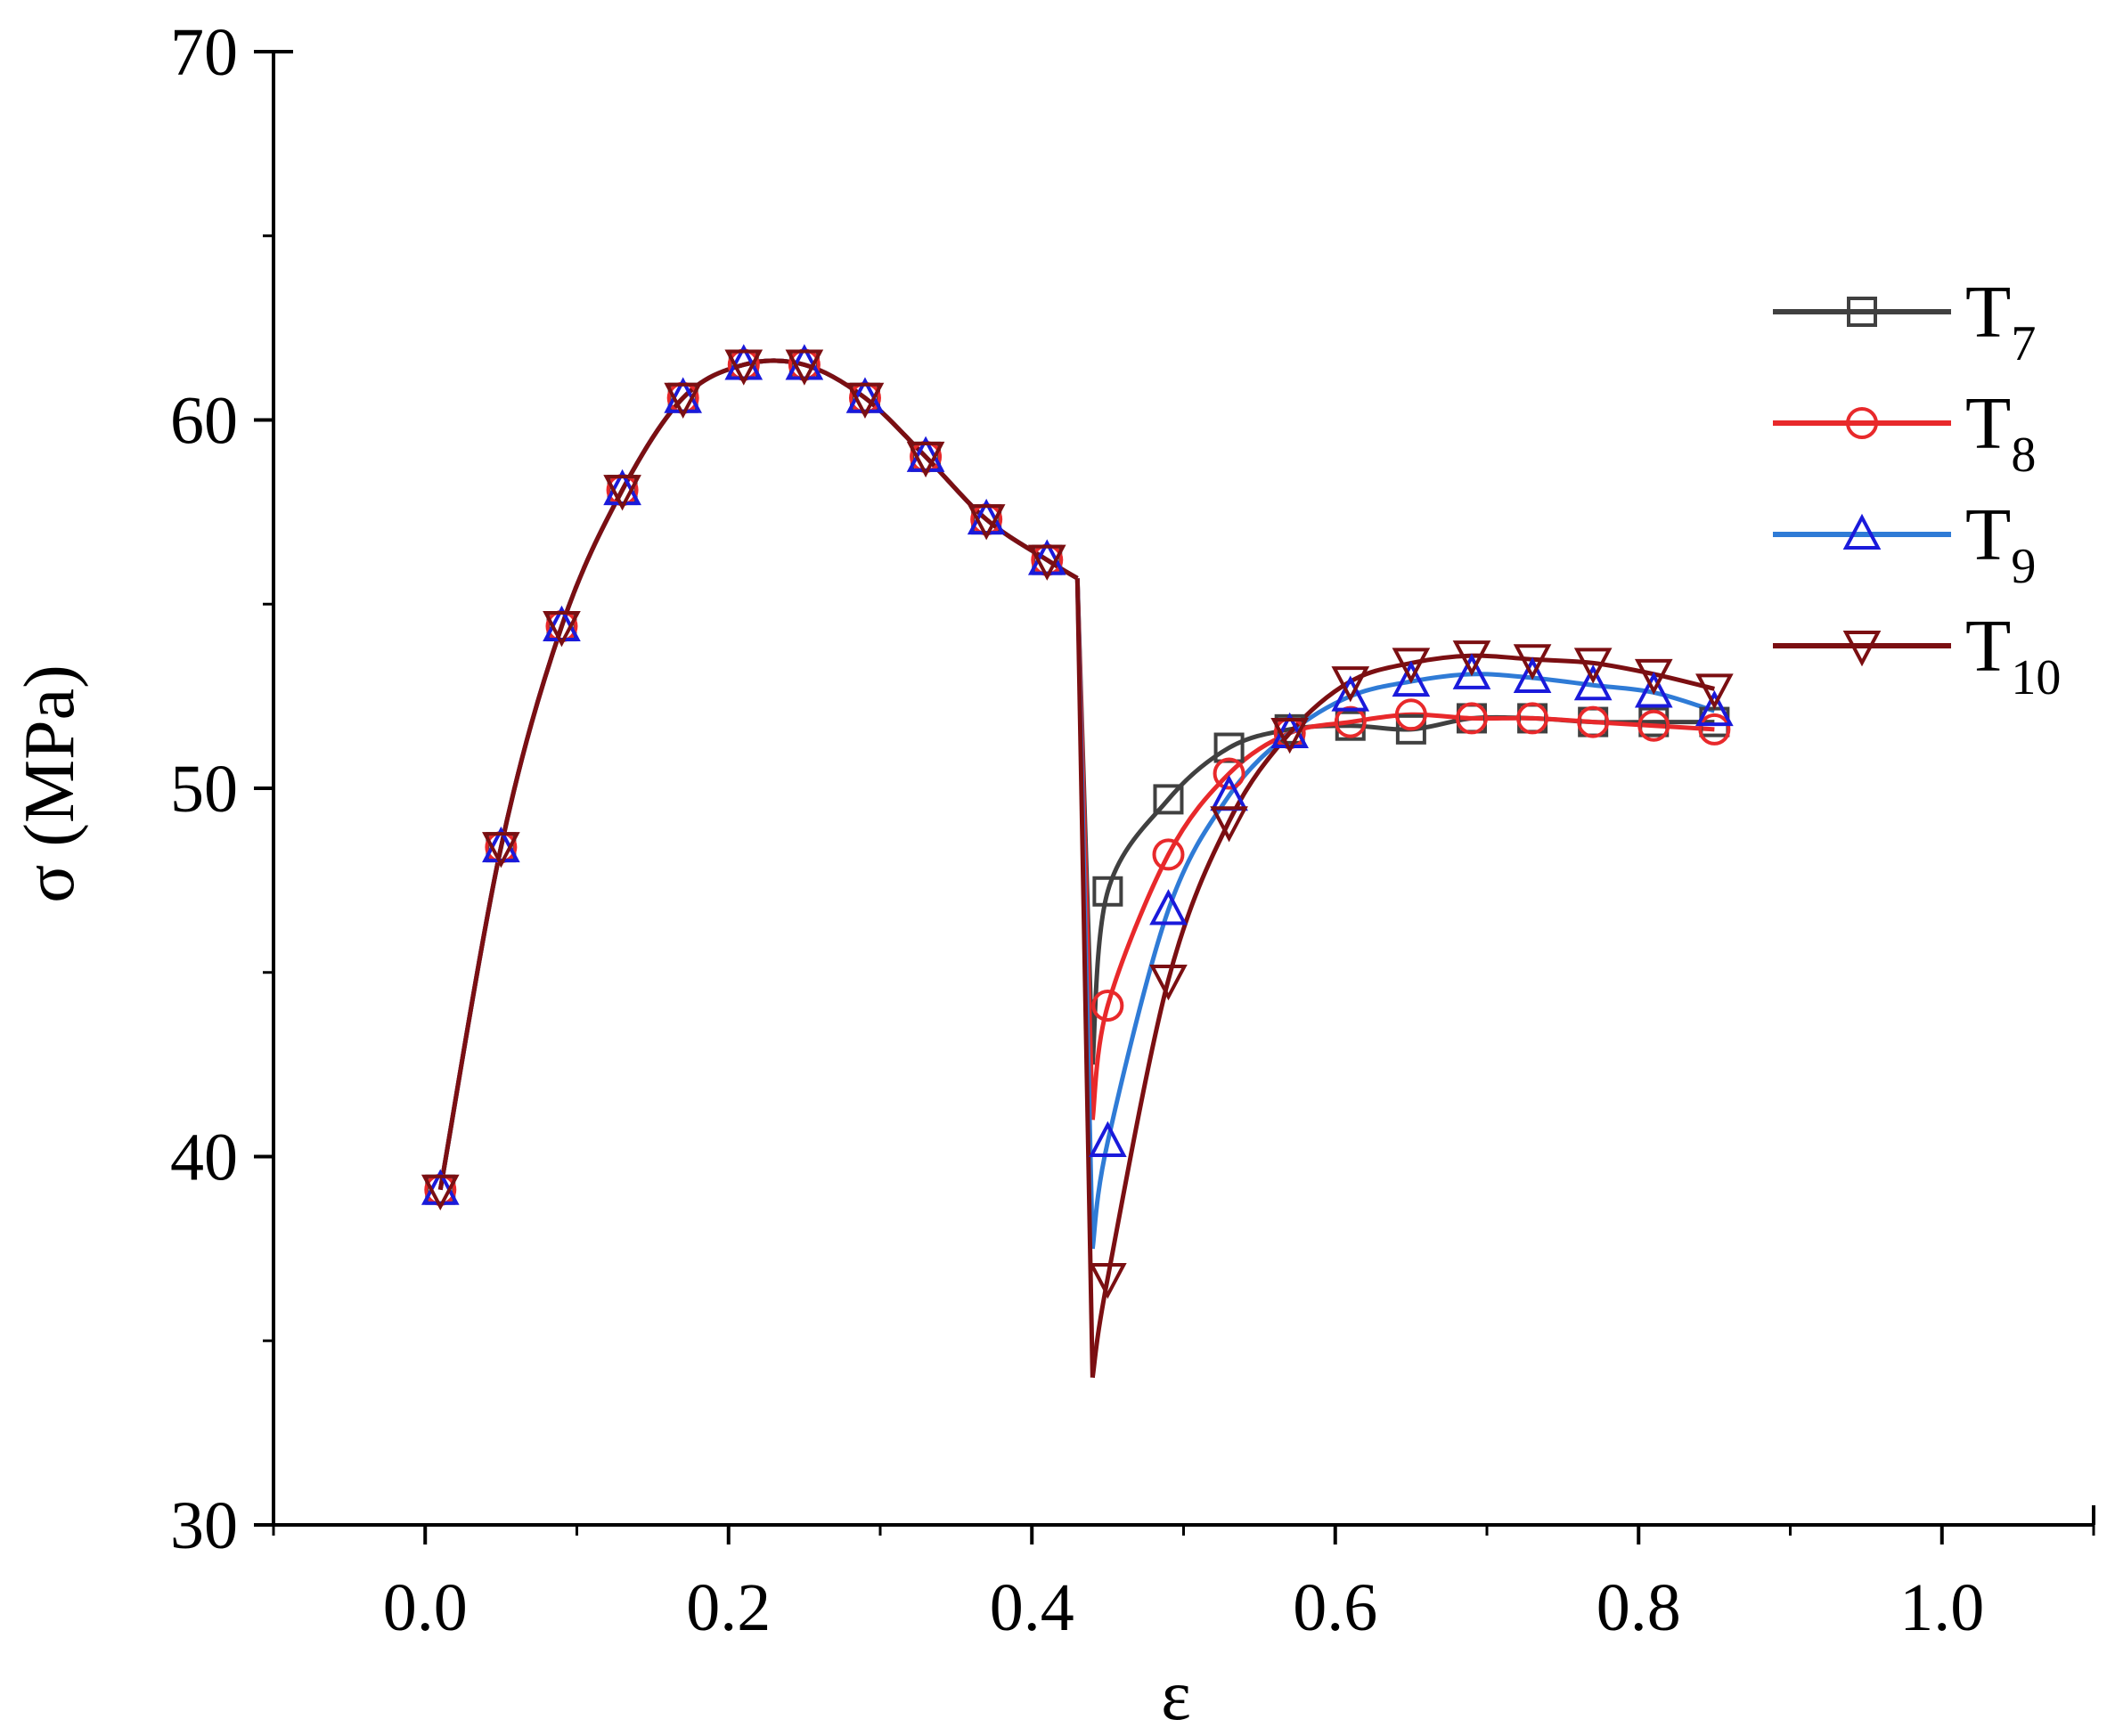 The image size is (2115, 1736). I want to click on legend-label-t7: T7, so click(2001, 321).